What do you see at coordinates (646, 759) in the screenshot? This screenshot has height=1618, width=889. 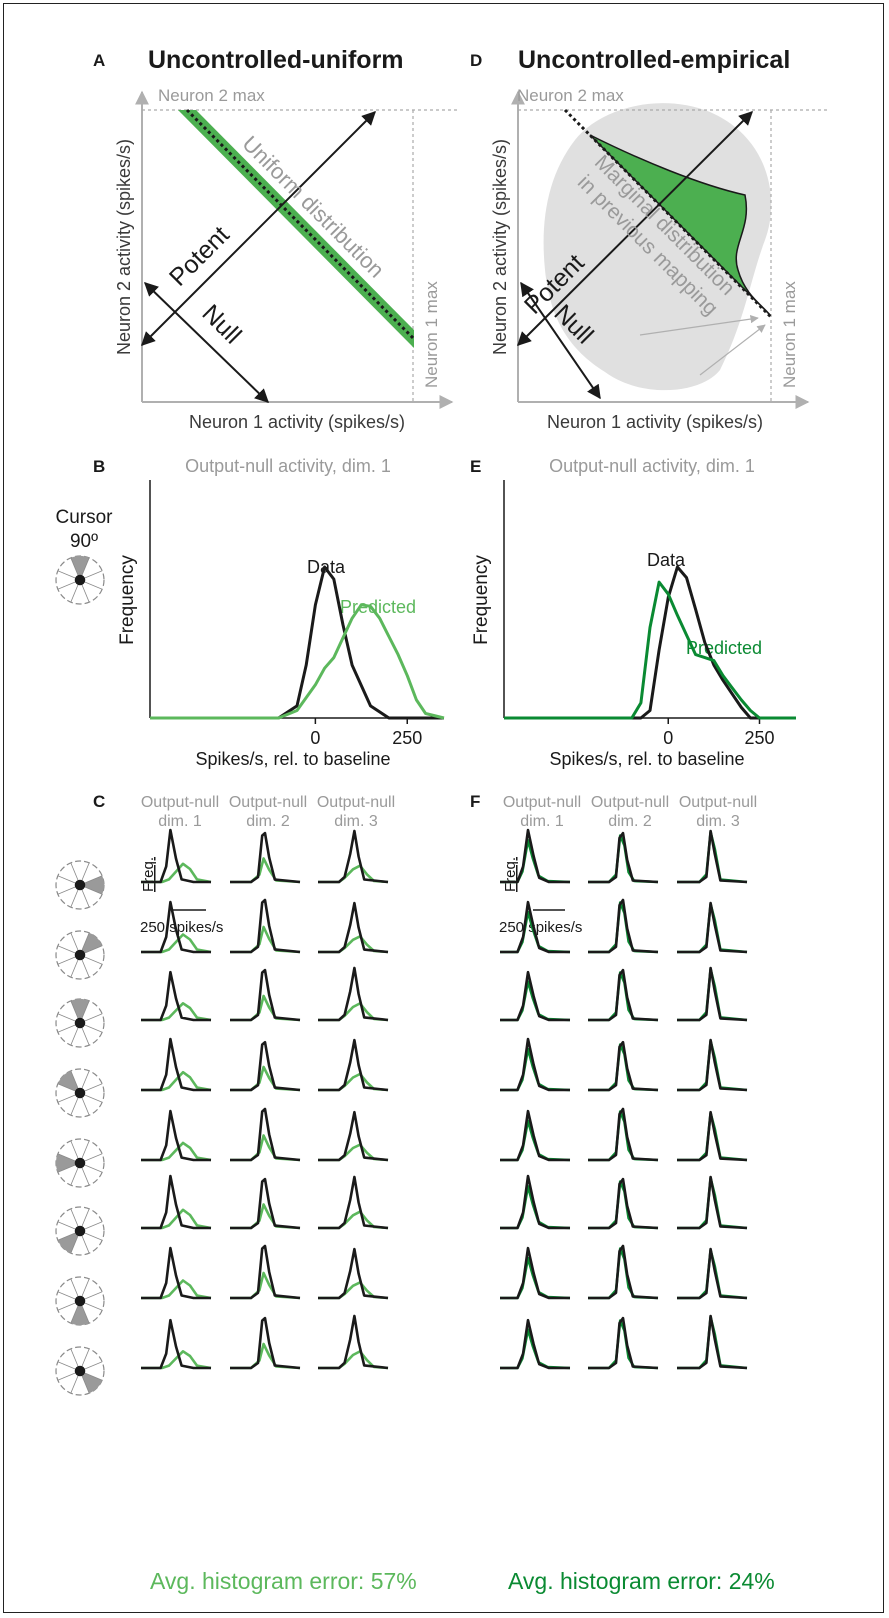 I see `big-hist-xlabel: Spikes/s, rel. to baseline` at bounding box center [646, 759].